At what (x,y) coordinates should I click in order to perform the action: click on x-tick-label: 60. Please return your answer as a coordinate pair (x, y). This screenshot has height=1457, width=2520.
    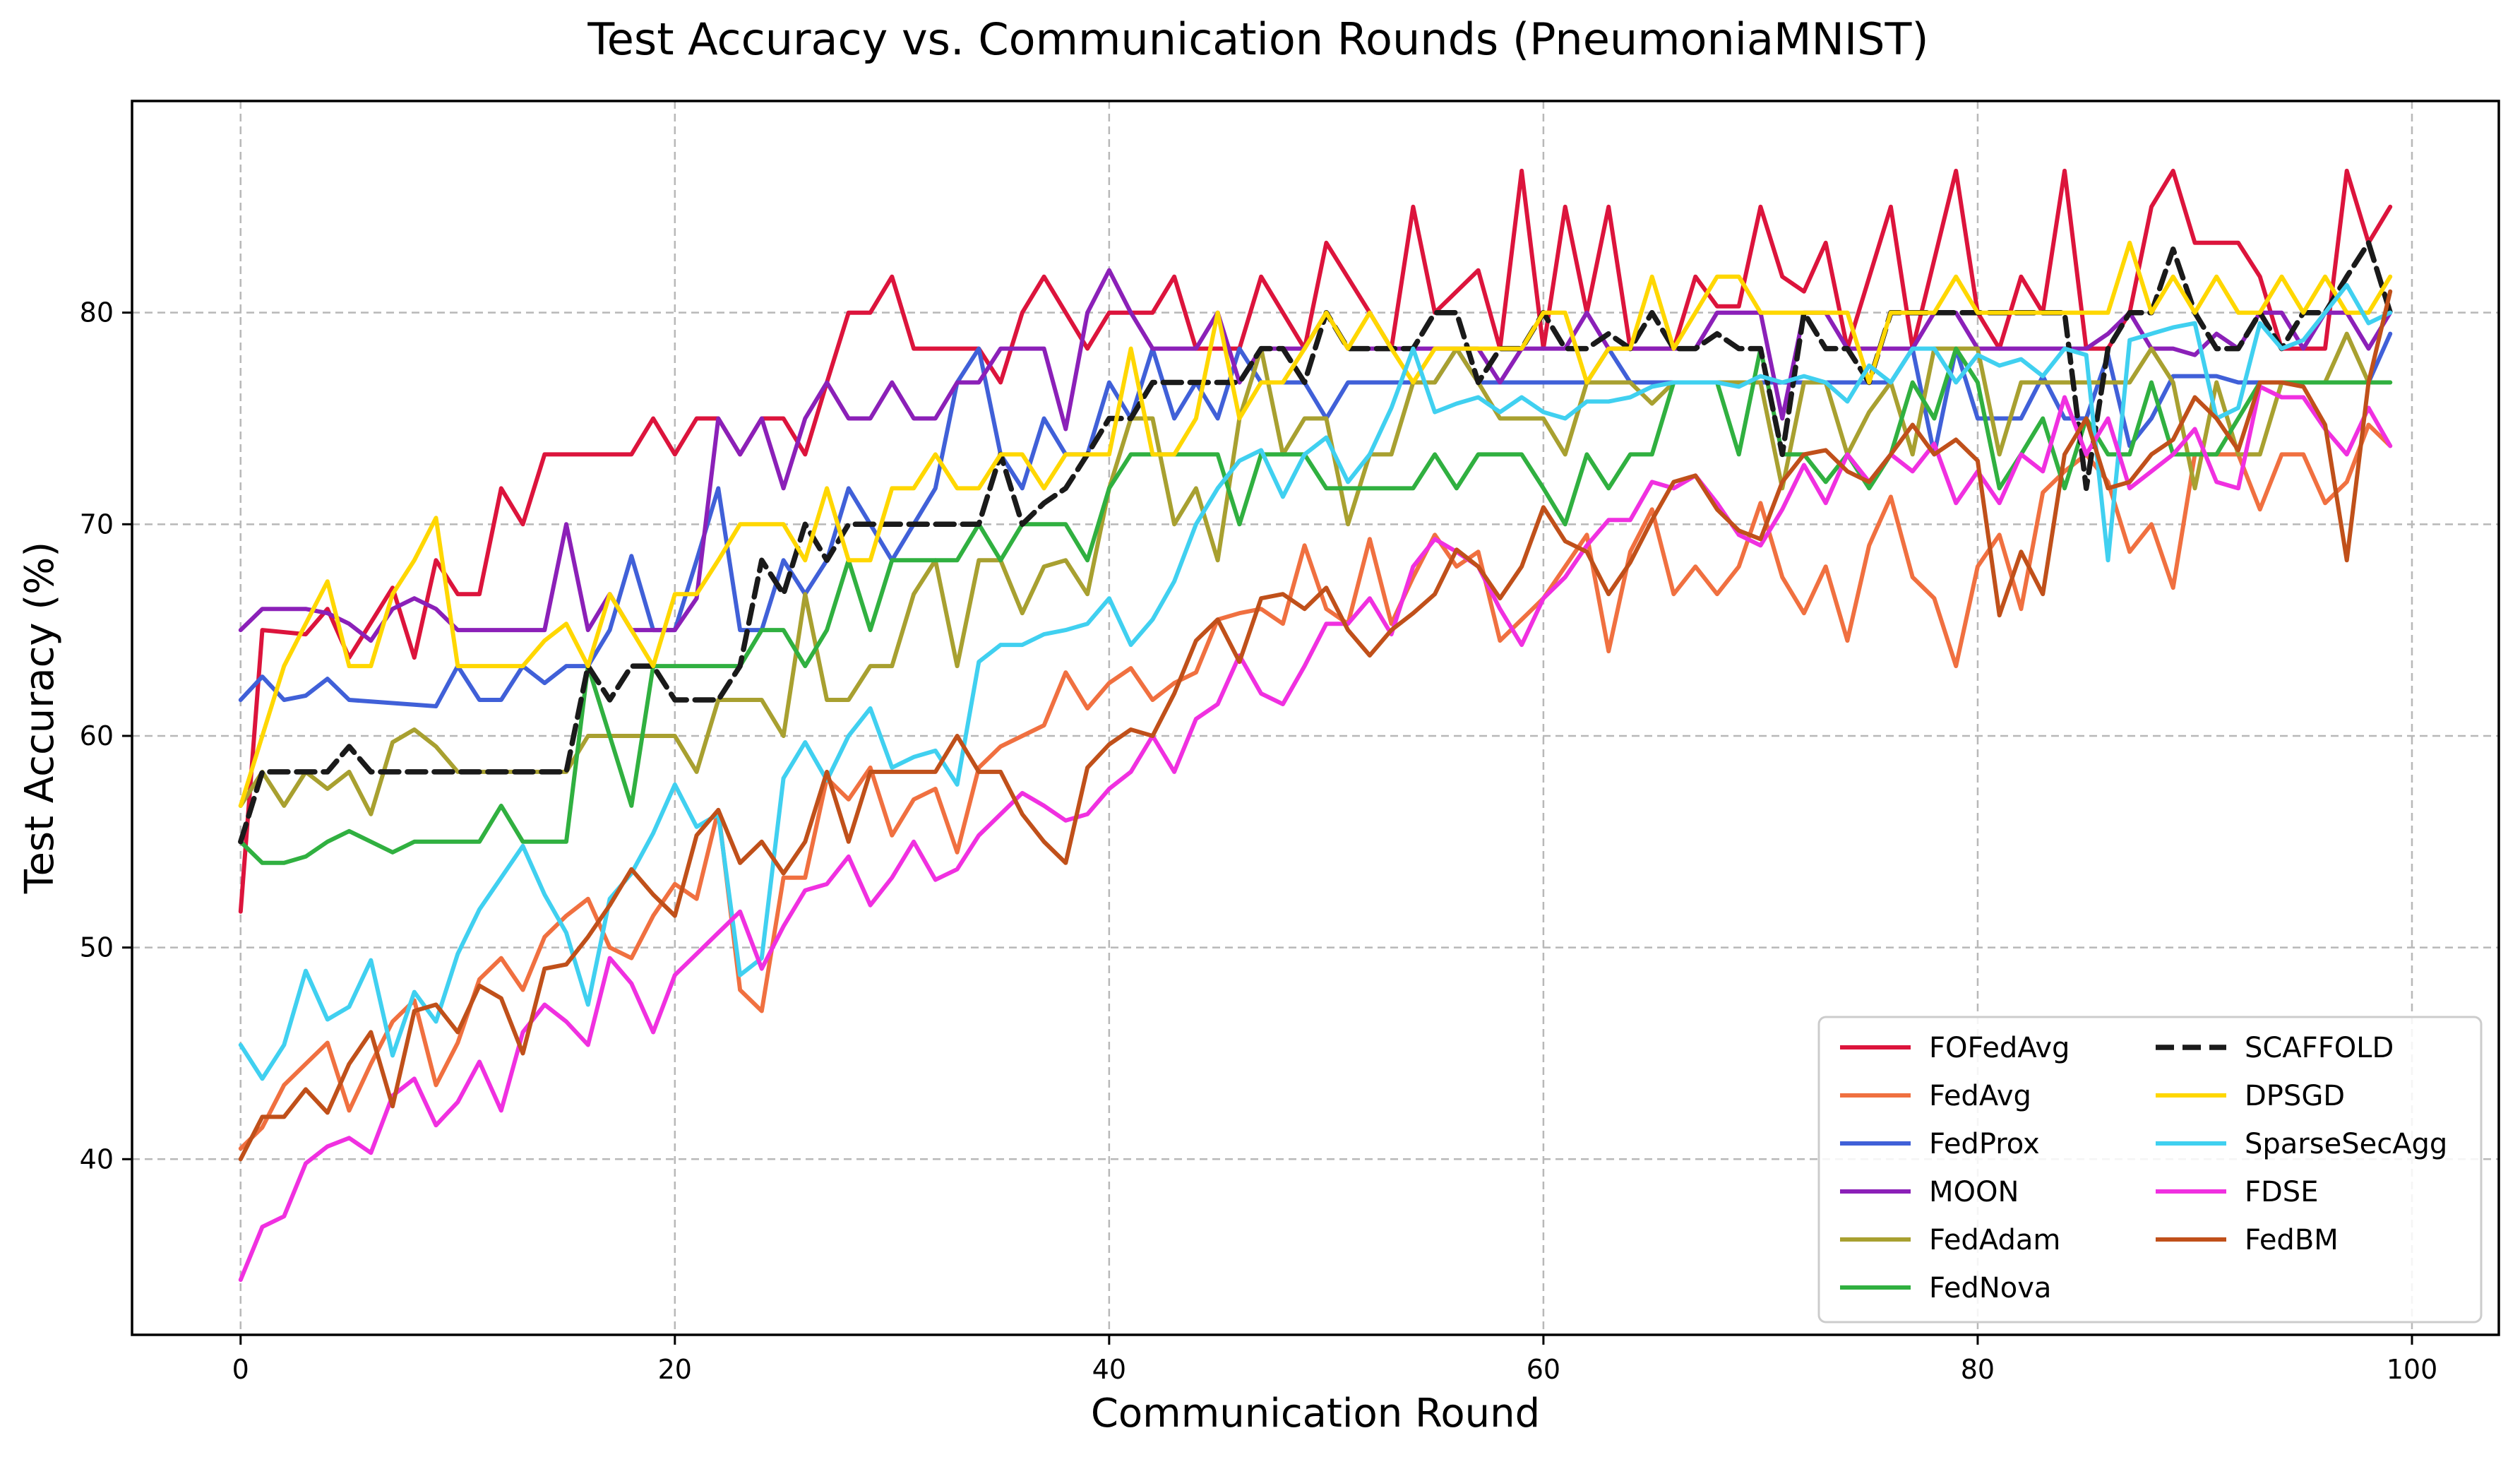
    Looking at the image, I should click on (1544, 1370).